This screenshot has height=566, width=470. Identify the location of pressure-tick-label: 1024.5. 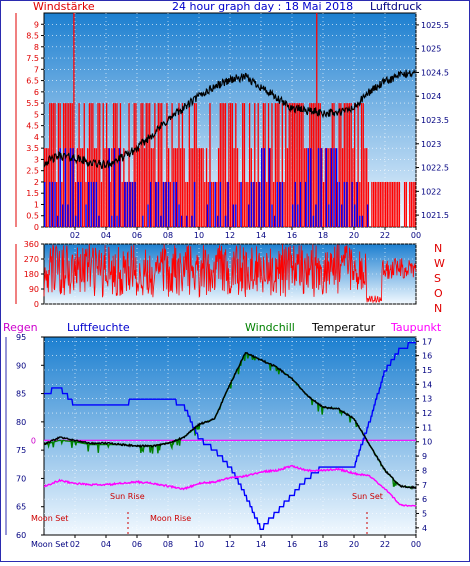
(435, 72).